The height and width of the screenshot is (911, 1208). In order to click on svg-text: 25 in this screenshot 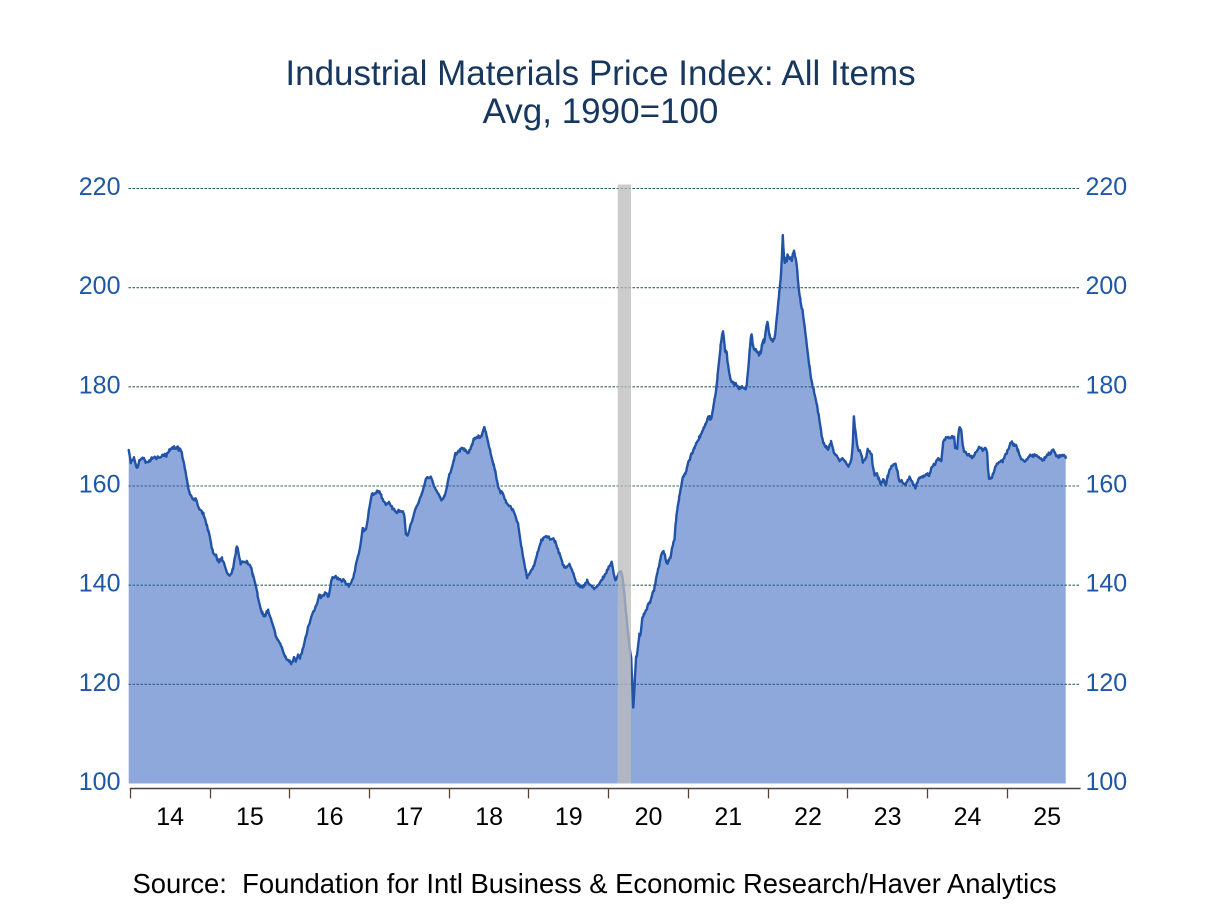, I will do `click(1047, 817)`.